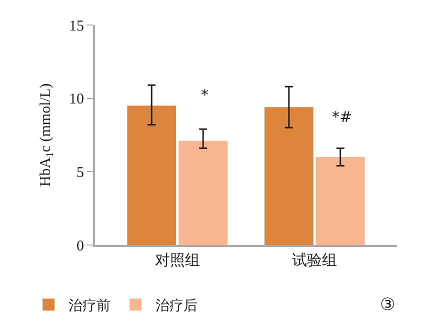 The width and height of the screenshot is (437, 333). Describe the element at coordinates (89, 306) in the screenshot. I see `legend-label: 治疗前` at that location.